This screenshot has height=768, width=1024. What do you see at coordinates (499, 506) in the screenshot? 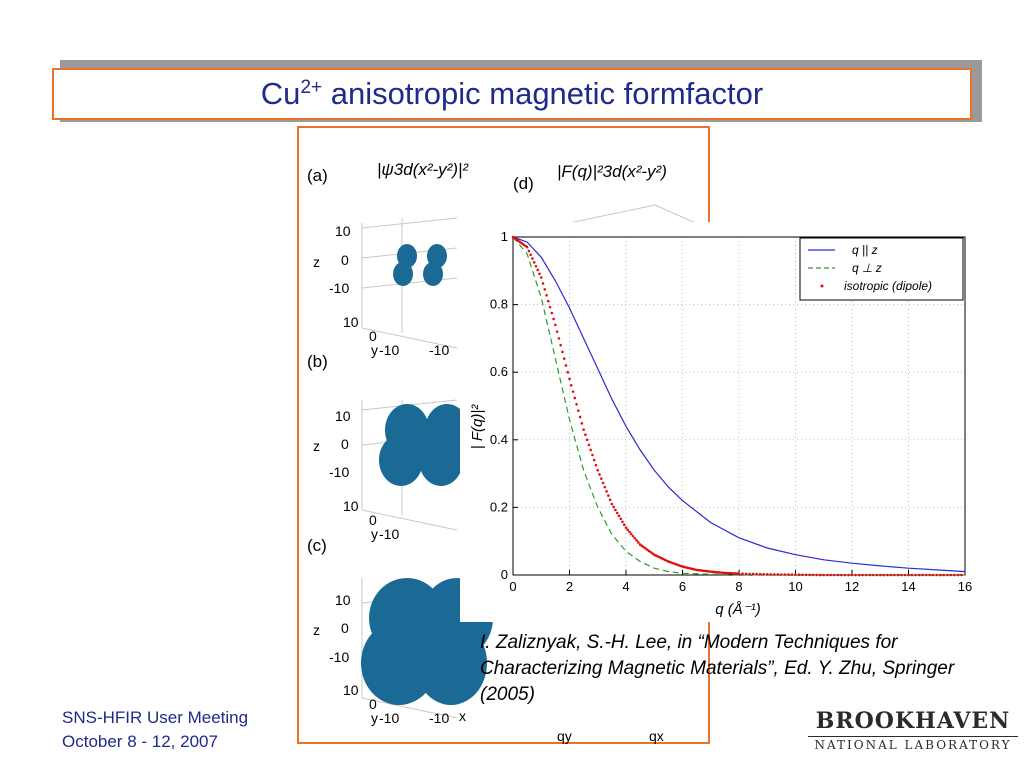
I see `y-tick-label: 0.2` at bounding box center [499, 506].